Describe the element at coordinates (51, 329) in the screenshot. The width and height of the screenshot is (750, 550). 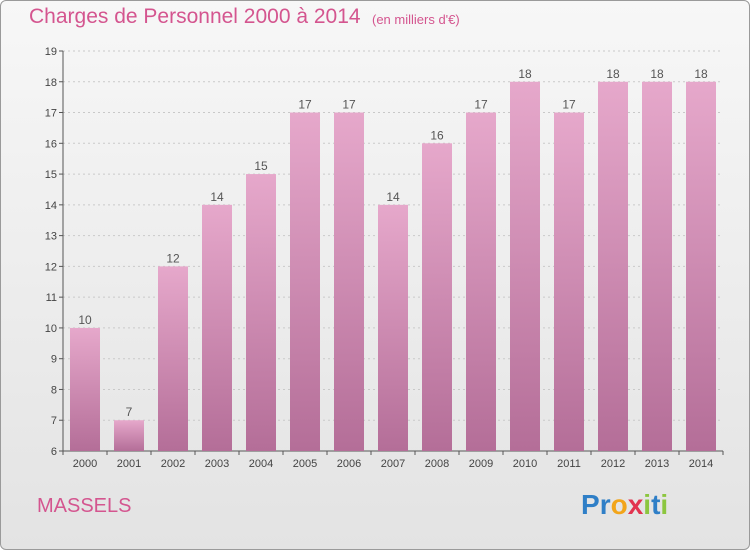
I see `y-tick-label: 10` at that location.